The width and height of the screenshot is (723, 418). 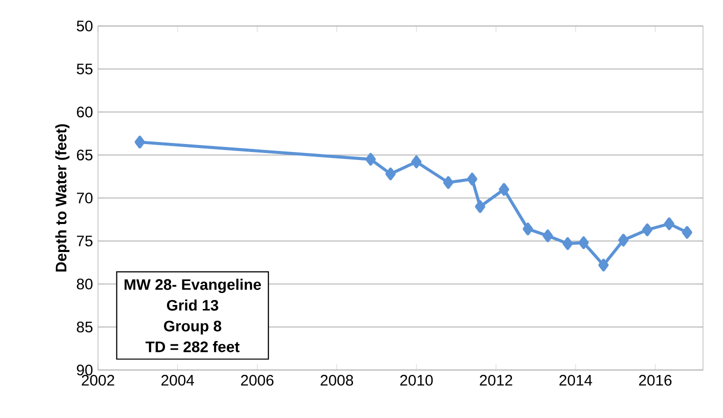 I want to click on x-tick-label: 2012, so click(x=496, y=380).